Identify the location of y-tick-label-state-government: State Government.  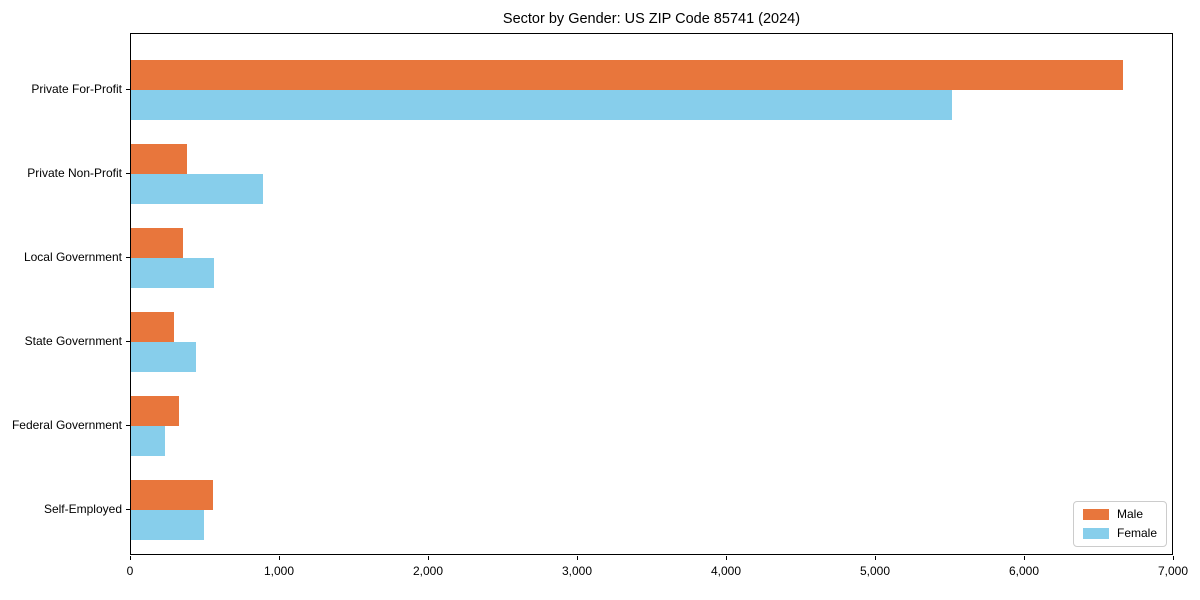
(73, 341).